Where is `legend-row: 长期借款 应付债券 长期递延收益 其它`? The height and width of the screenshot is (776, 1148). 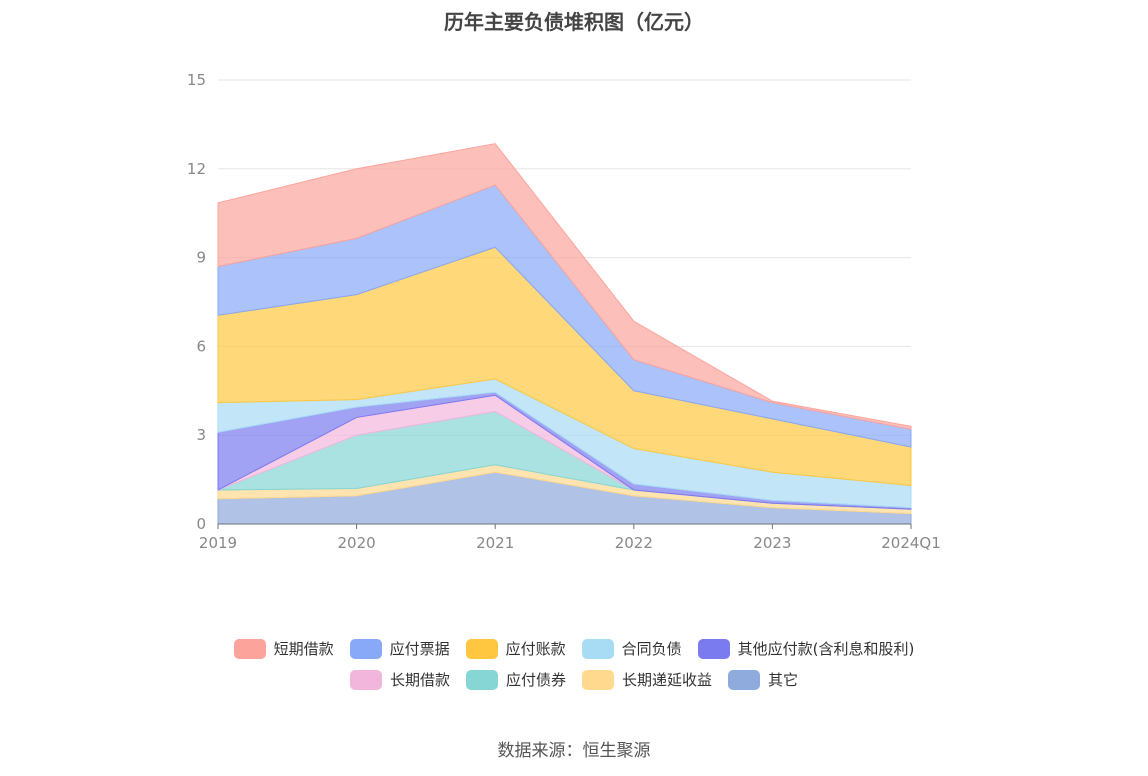
legend-row: 长期借款 应付债券 长期递延收益 其它 is located at coordinates (574, 679).